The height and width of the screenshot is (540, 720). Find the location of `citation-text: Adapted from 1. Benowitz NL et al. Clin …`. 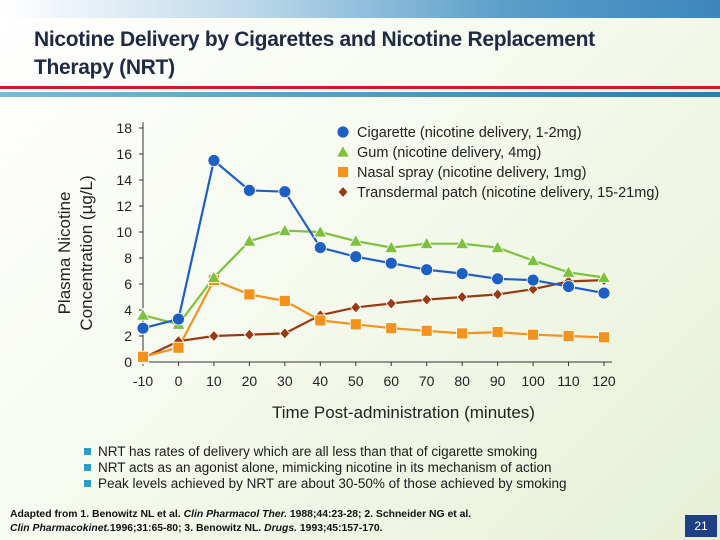

citation-text: Adapted from 1. Benowitz NL et al. Clin … is located at coordinates (310, 522).